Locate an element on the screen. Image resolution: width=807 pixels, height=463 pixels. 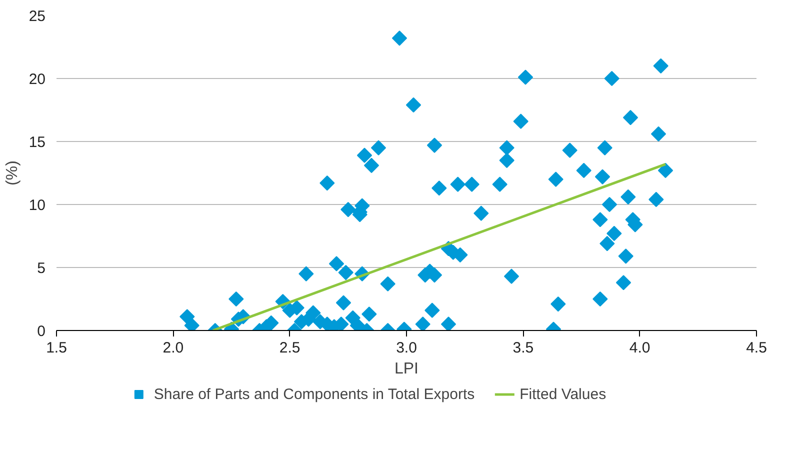
y-tick-label: 15 is located at coordinates (37, 142).